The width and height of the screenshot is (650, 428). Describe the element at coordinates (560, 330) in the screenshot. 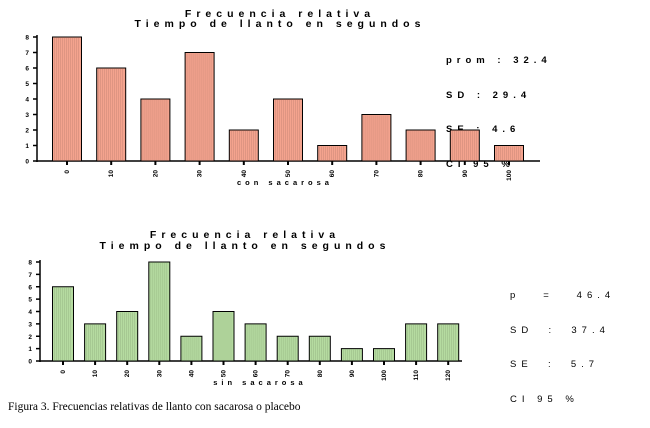

I see `stat-sd: SD : 37.4` at that location.